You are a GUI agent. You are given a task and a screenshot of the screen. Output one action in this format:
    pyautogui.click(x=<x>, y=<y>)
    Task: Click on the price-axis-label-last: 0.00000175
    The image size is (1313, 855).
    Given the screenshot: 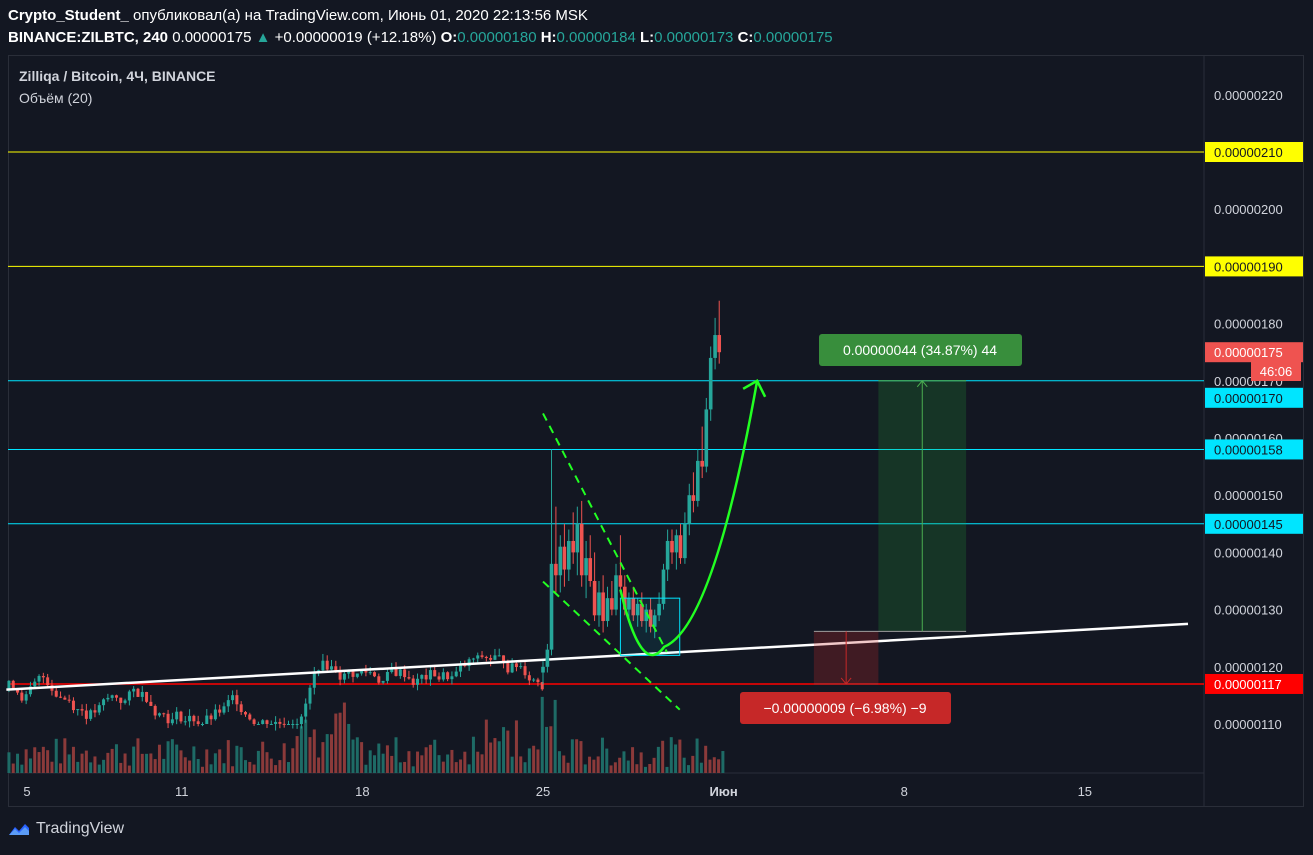 What is the action you would take?
    pyautogui.click(x=1254, y=352)
    